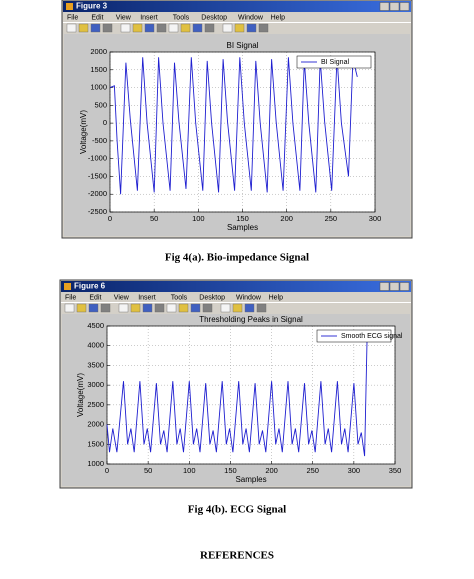 The image size is (474, 579). I want to click on window-title: Figure 6, so click(90, 286).